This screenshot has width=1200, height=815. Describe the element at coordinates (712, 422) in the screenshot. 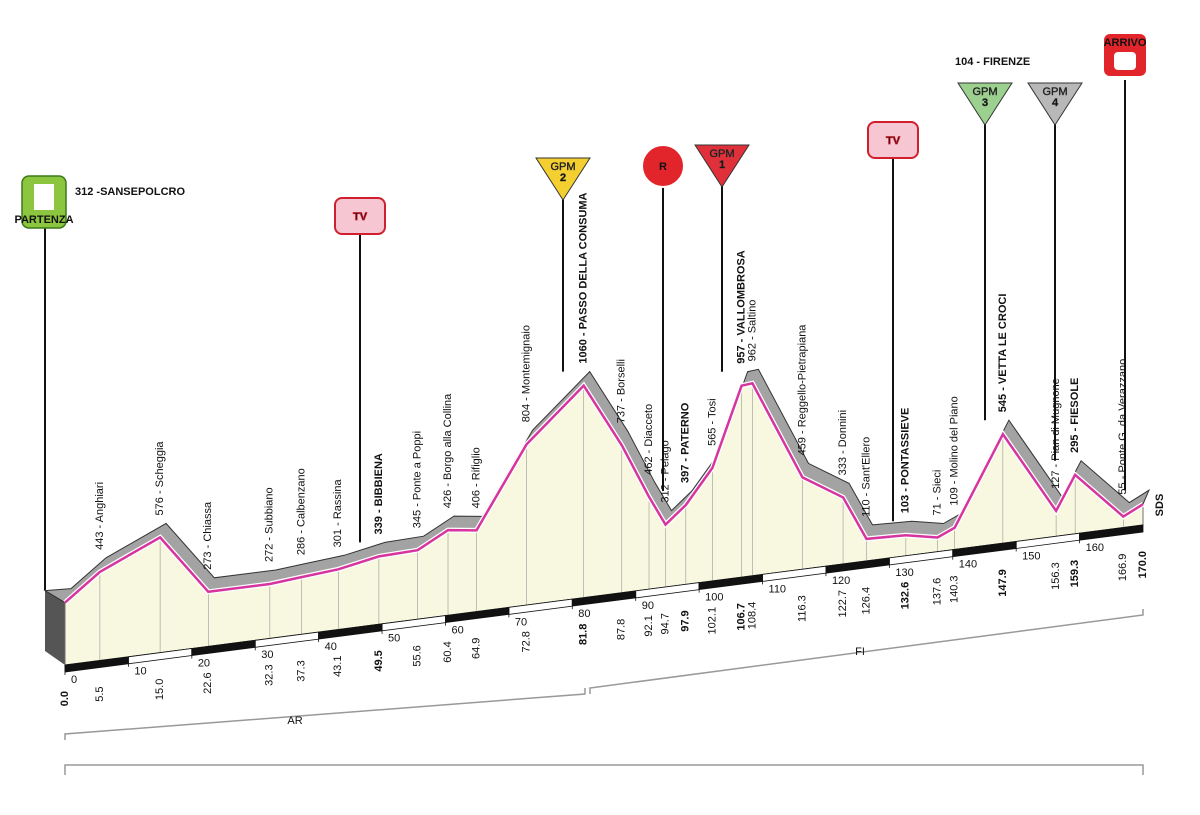

I see `waypoint-label: 565 - Tosi` at that location.